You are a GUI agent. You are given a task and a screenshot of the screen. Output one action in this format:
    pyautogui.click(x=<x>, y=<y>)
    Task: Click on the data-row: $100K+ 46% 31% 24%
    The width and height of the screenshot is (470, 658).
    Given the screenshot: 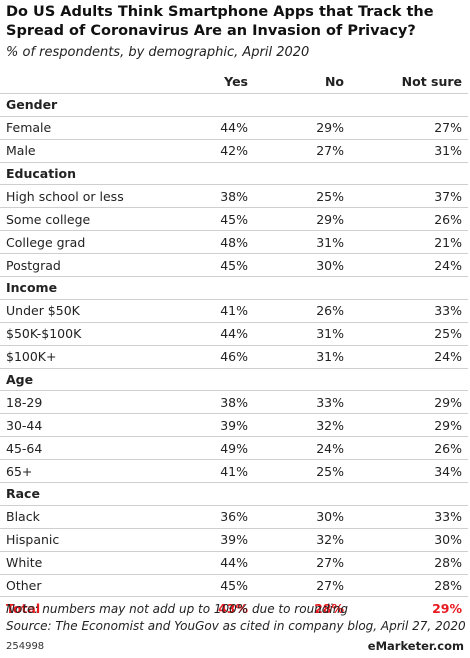 What is the action you would take?
    pyautogui.click(x=234, y=357)
    